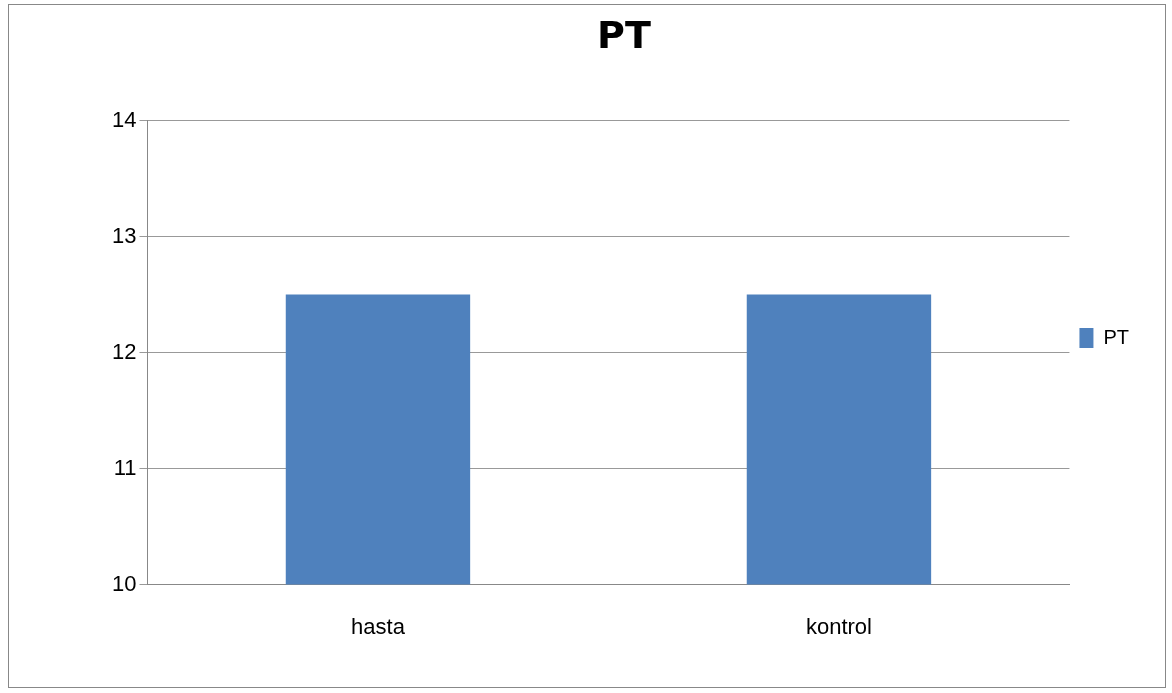 The image size is (1172, 693). I want to click on x-tick-label: kontrol, so click(838, 626).